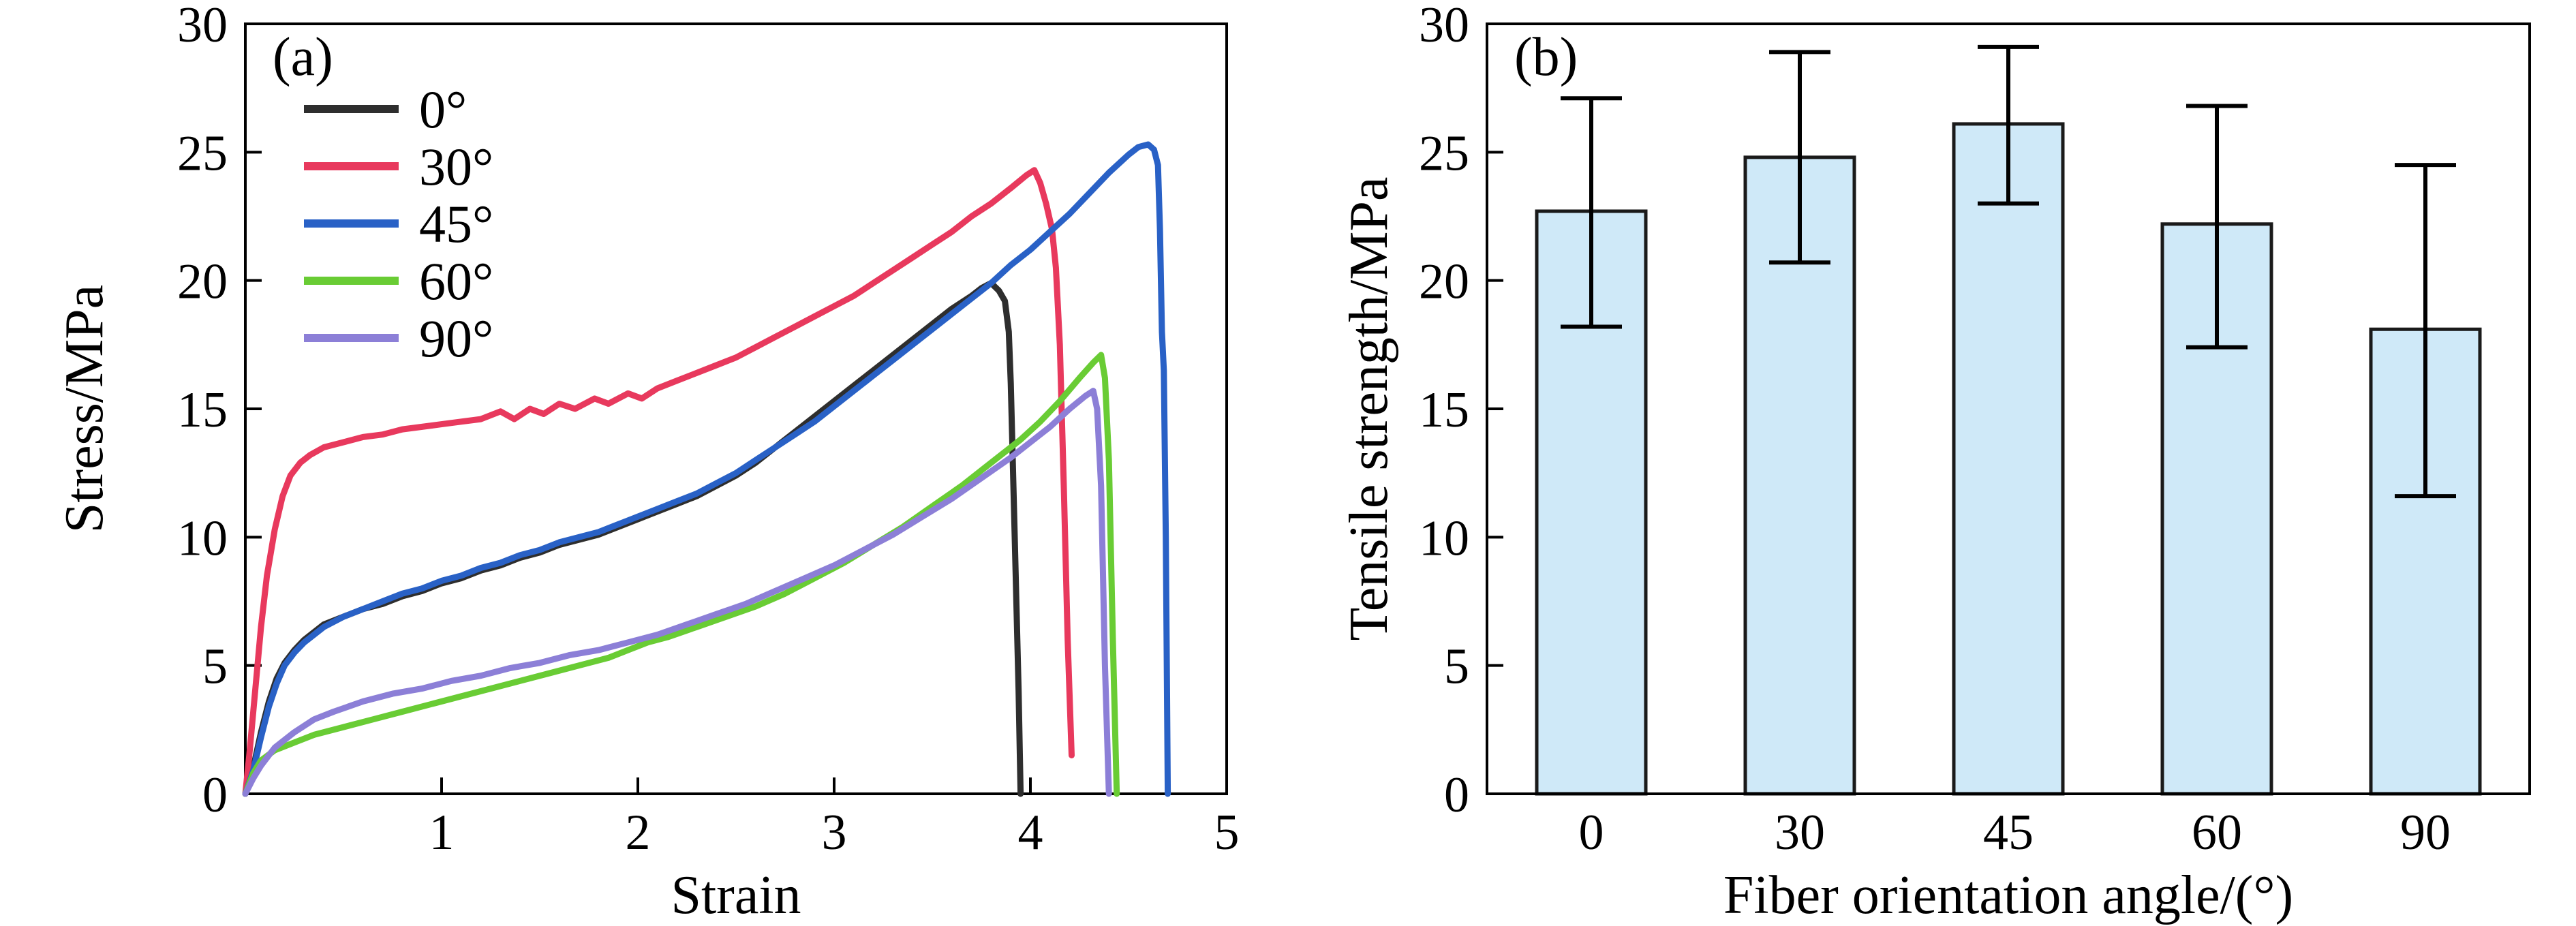  What do you see at coordinates (1030, 833) in the screenshot?
I see `x-tick-label: 4` at bounding box center [1030, 833].